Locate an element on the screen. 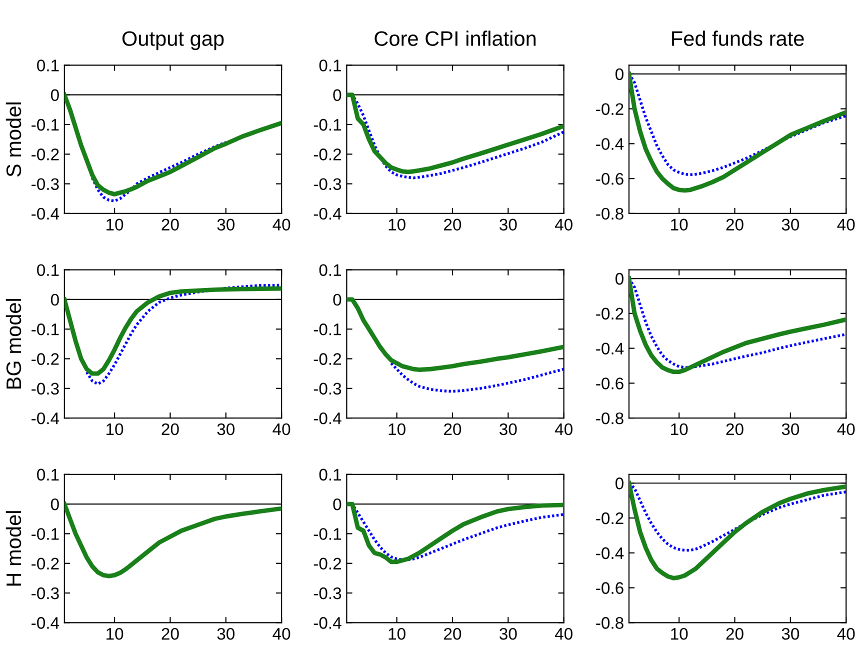 The image size is (859, 652). chart-title: Output gap is located at coordinates (173, 40).